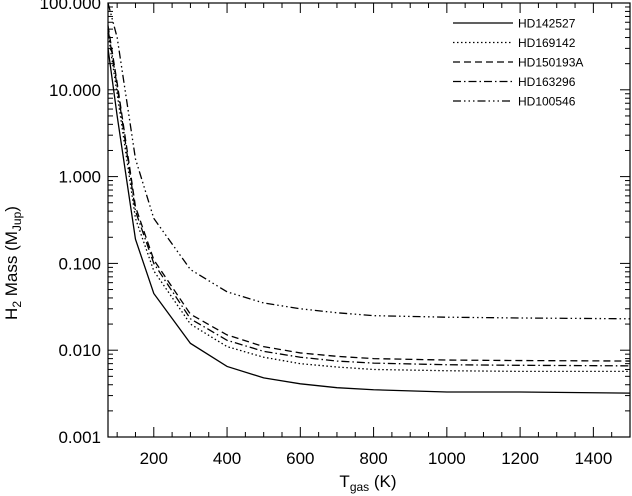  I want to click on x-tick-label: 1400, so click(593, 458).